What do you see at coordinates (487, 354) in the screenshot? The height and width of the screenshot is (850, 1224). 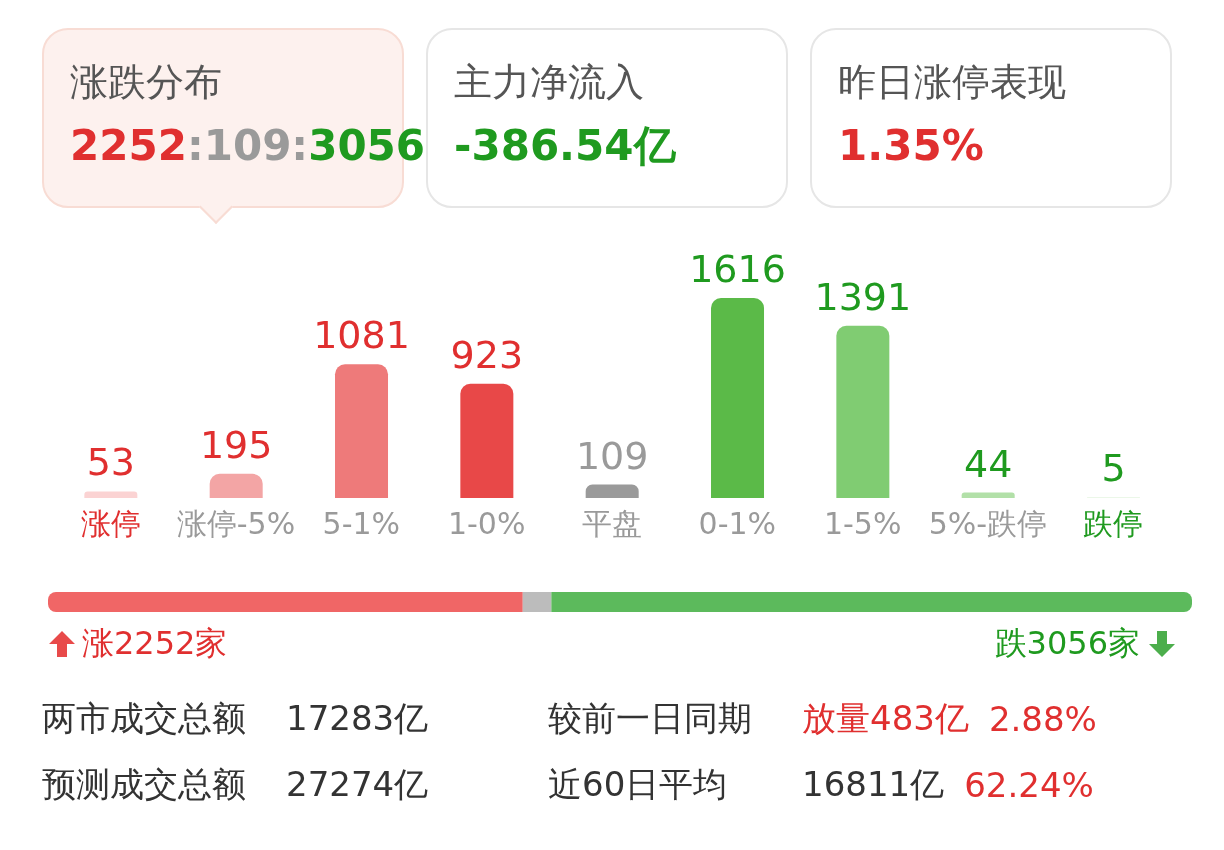 I see `data-label: 923` at bounding box center [487, 354].